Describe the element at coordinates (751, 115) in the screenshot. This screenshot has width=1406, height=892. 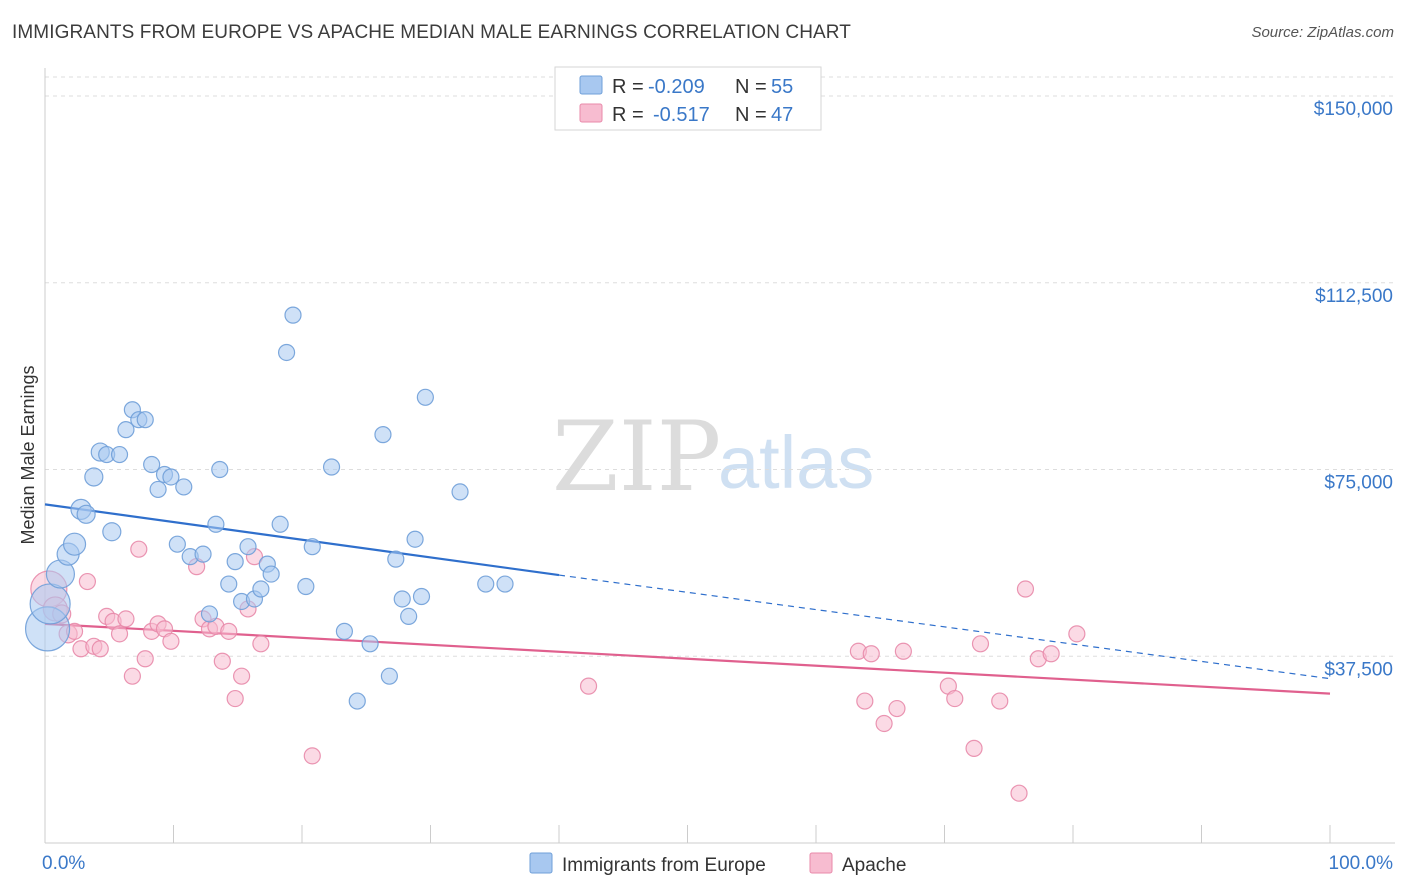
I see `legend-n-label-apache: N =` at that location.